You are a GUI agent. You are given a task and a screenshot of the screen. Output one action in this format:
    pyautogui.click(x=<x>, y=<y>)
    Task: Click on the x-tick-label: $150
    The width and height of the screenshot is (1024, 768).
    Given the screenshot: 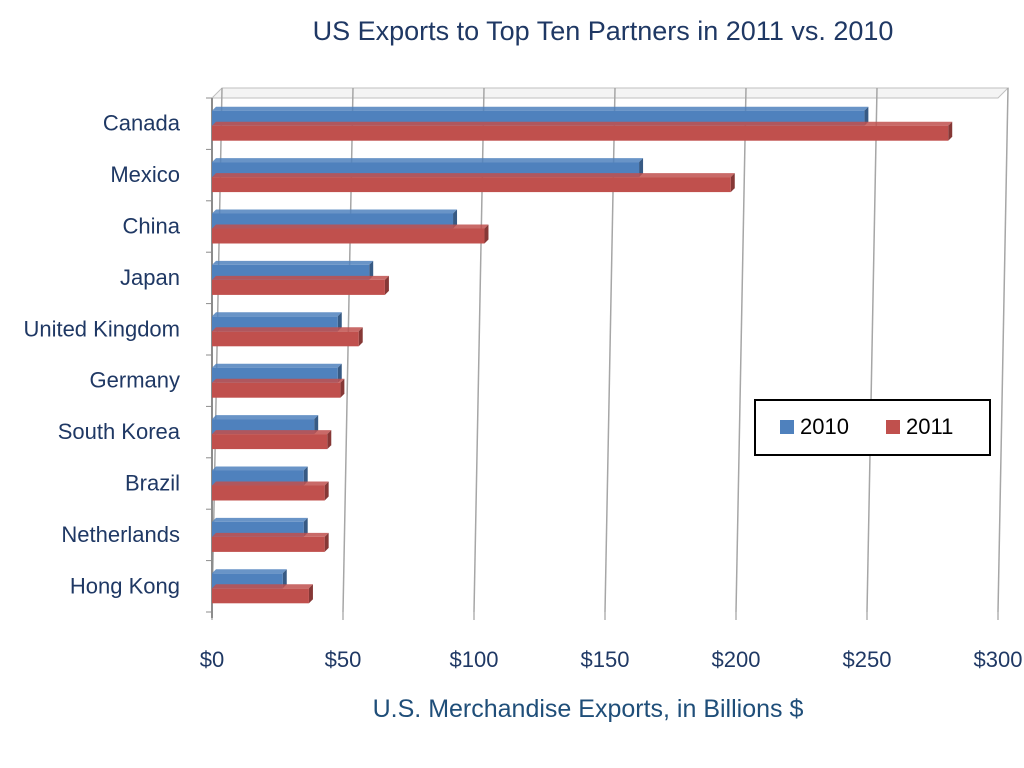 What is the action you would take?
    pyautogui.click(x=605, y=659)
    